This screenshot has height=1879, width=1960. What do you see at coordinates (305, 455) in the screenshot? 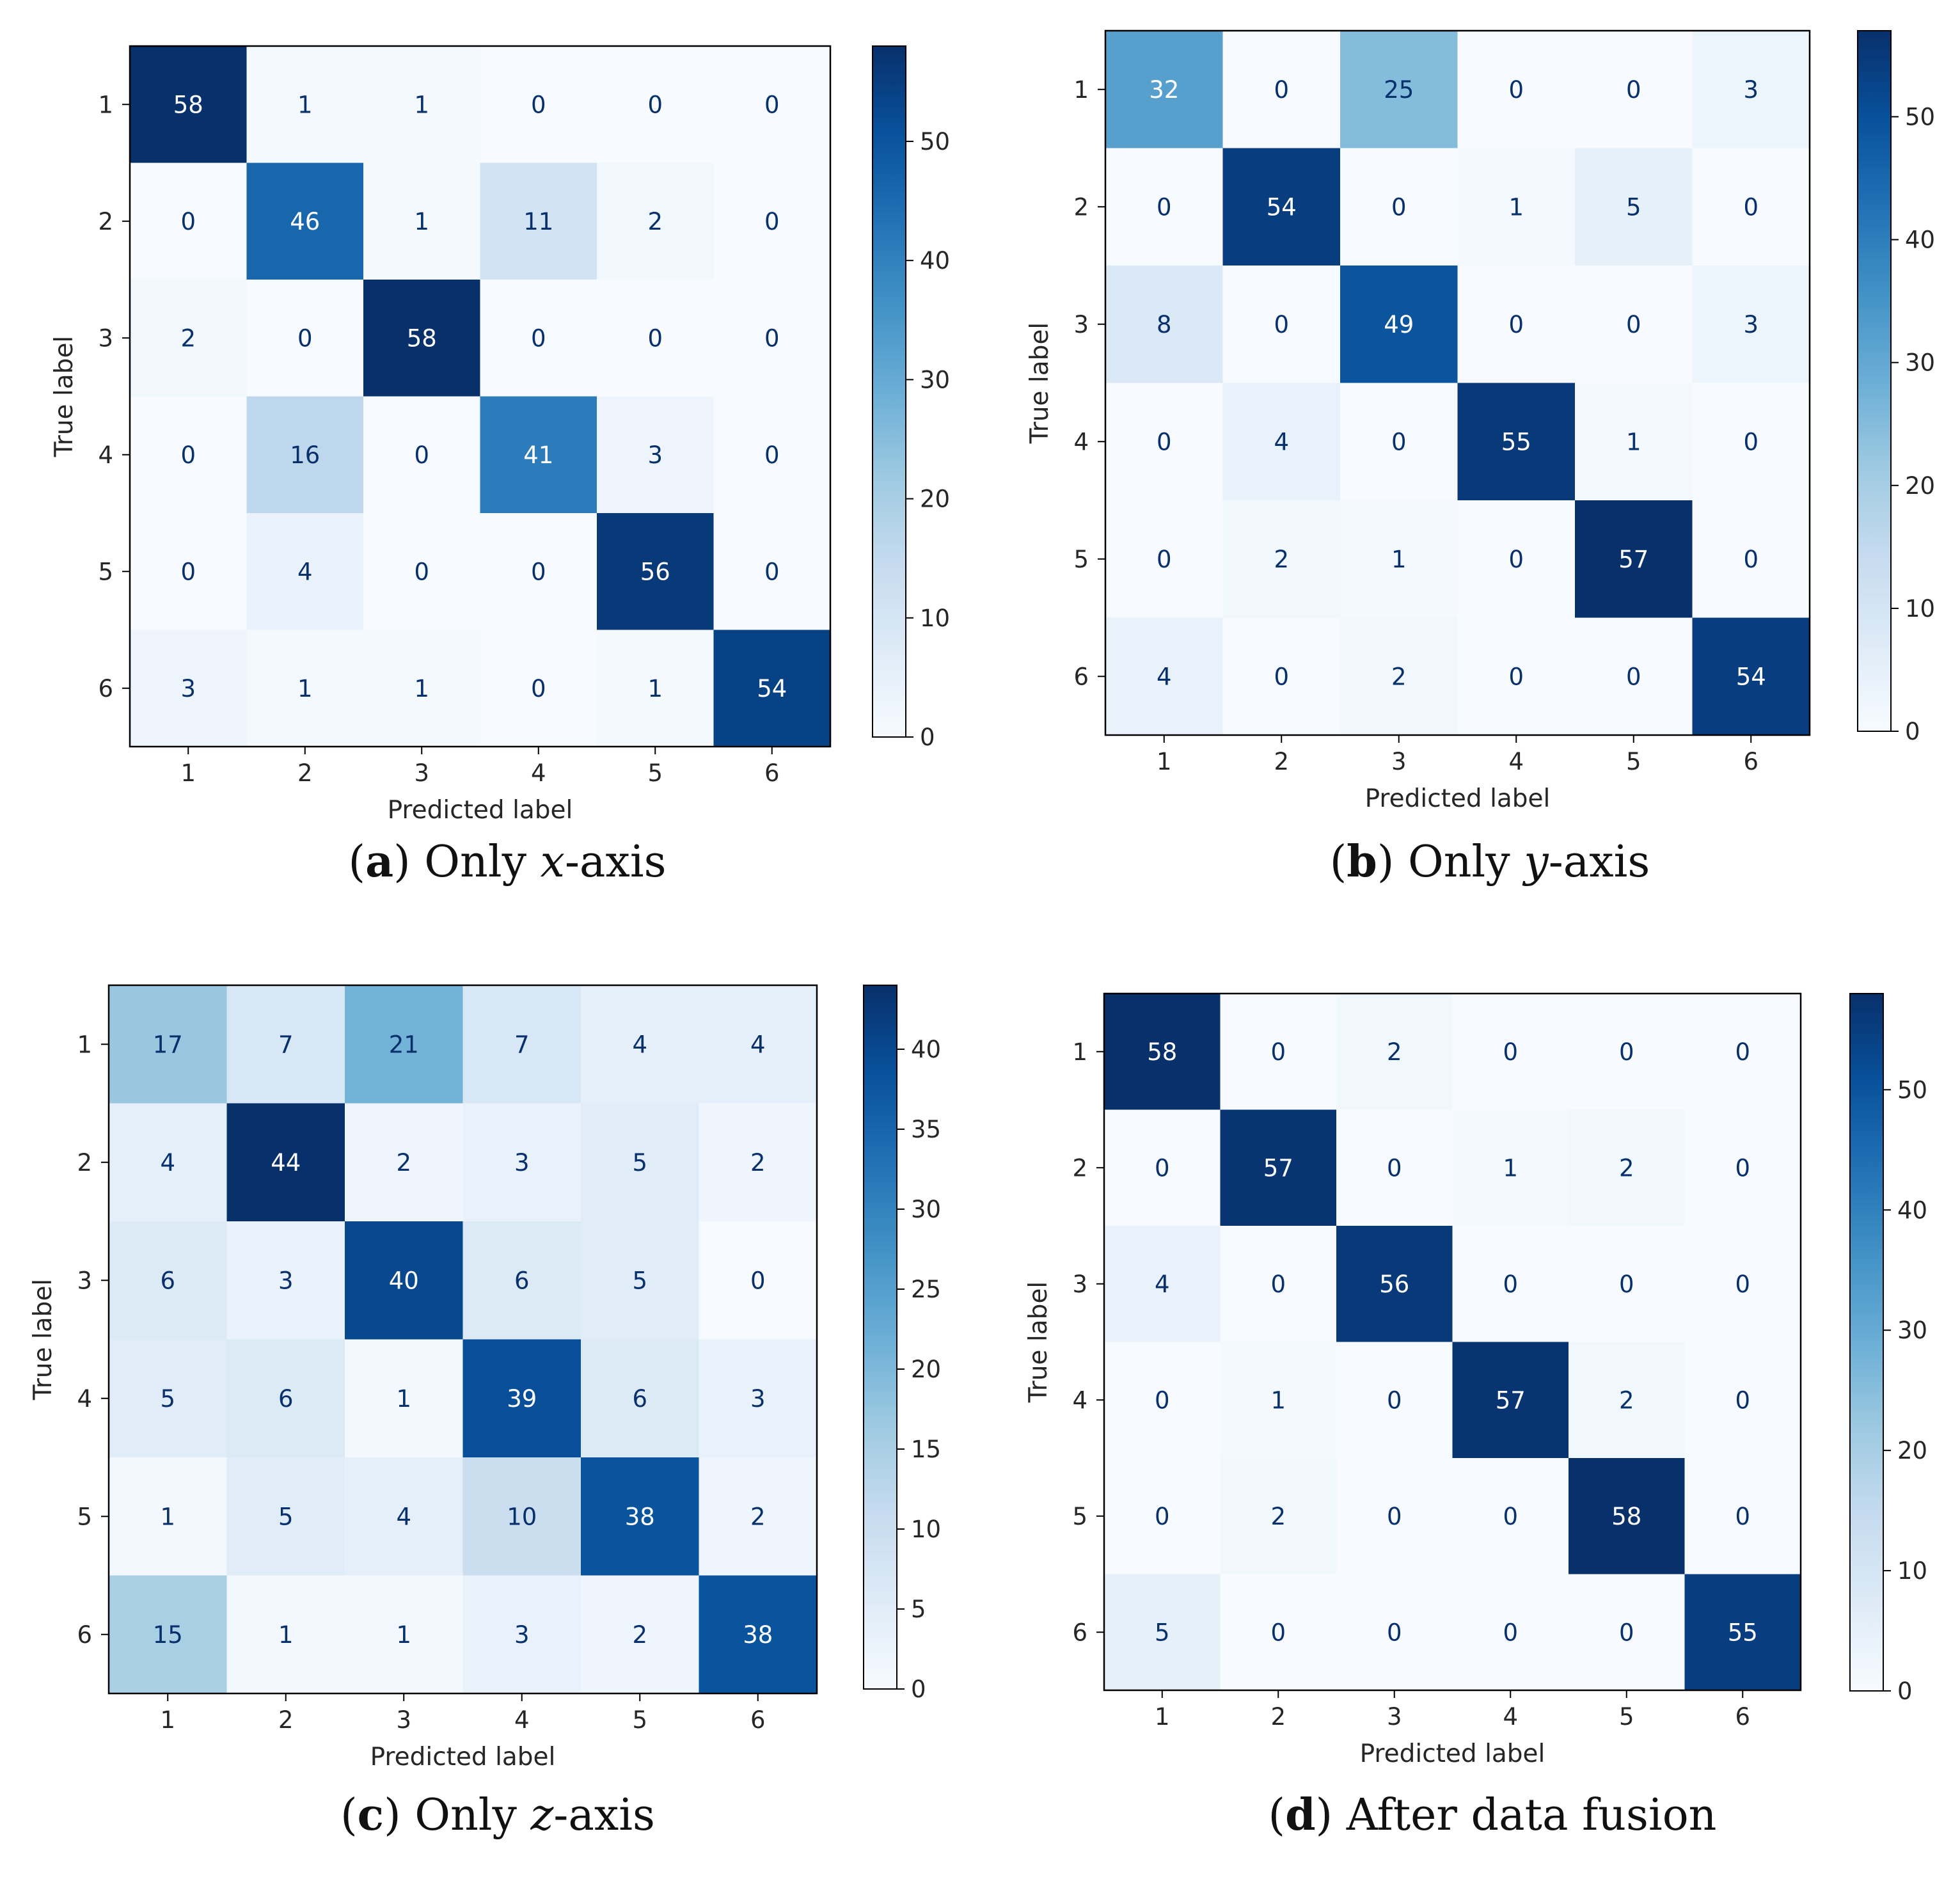
I see `cell-value-label: 16` at bounding box center [305, 455].